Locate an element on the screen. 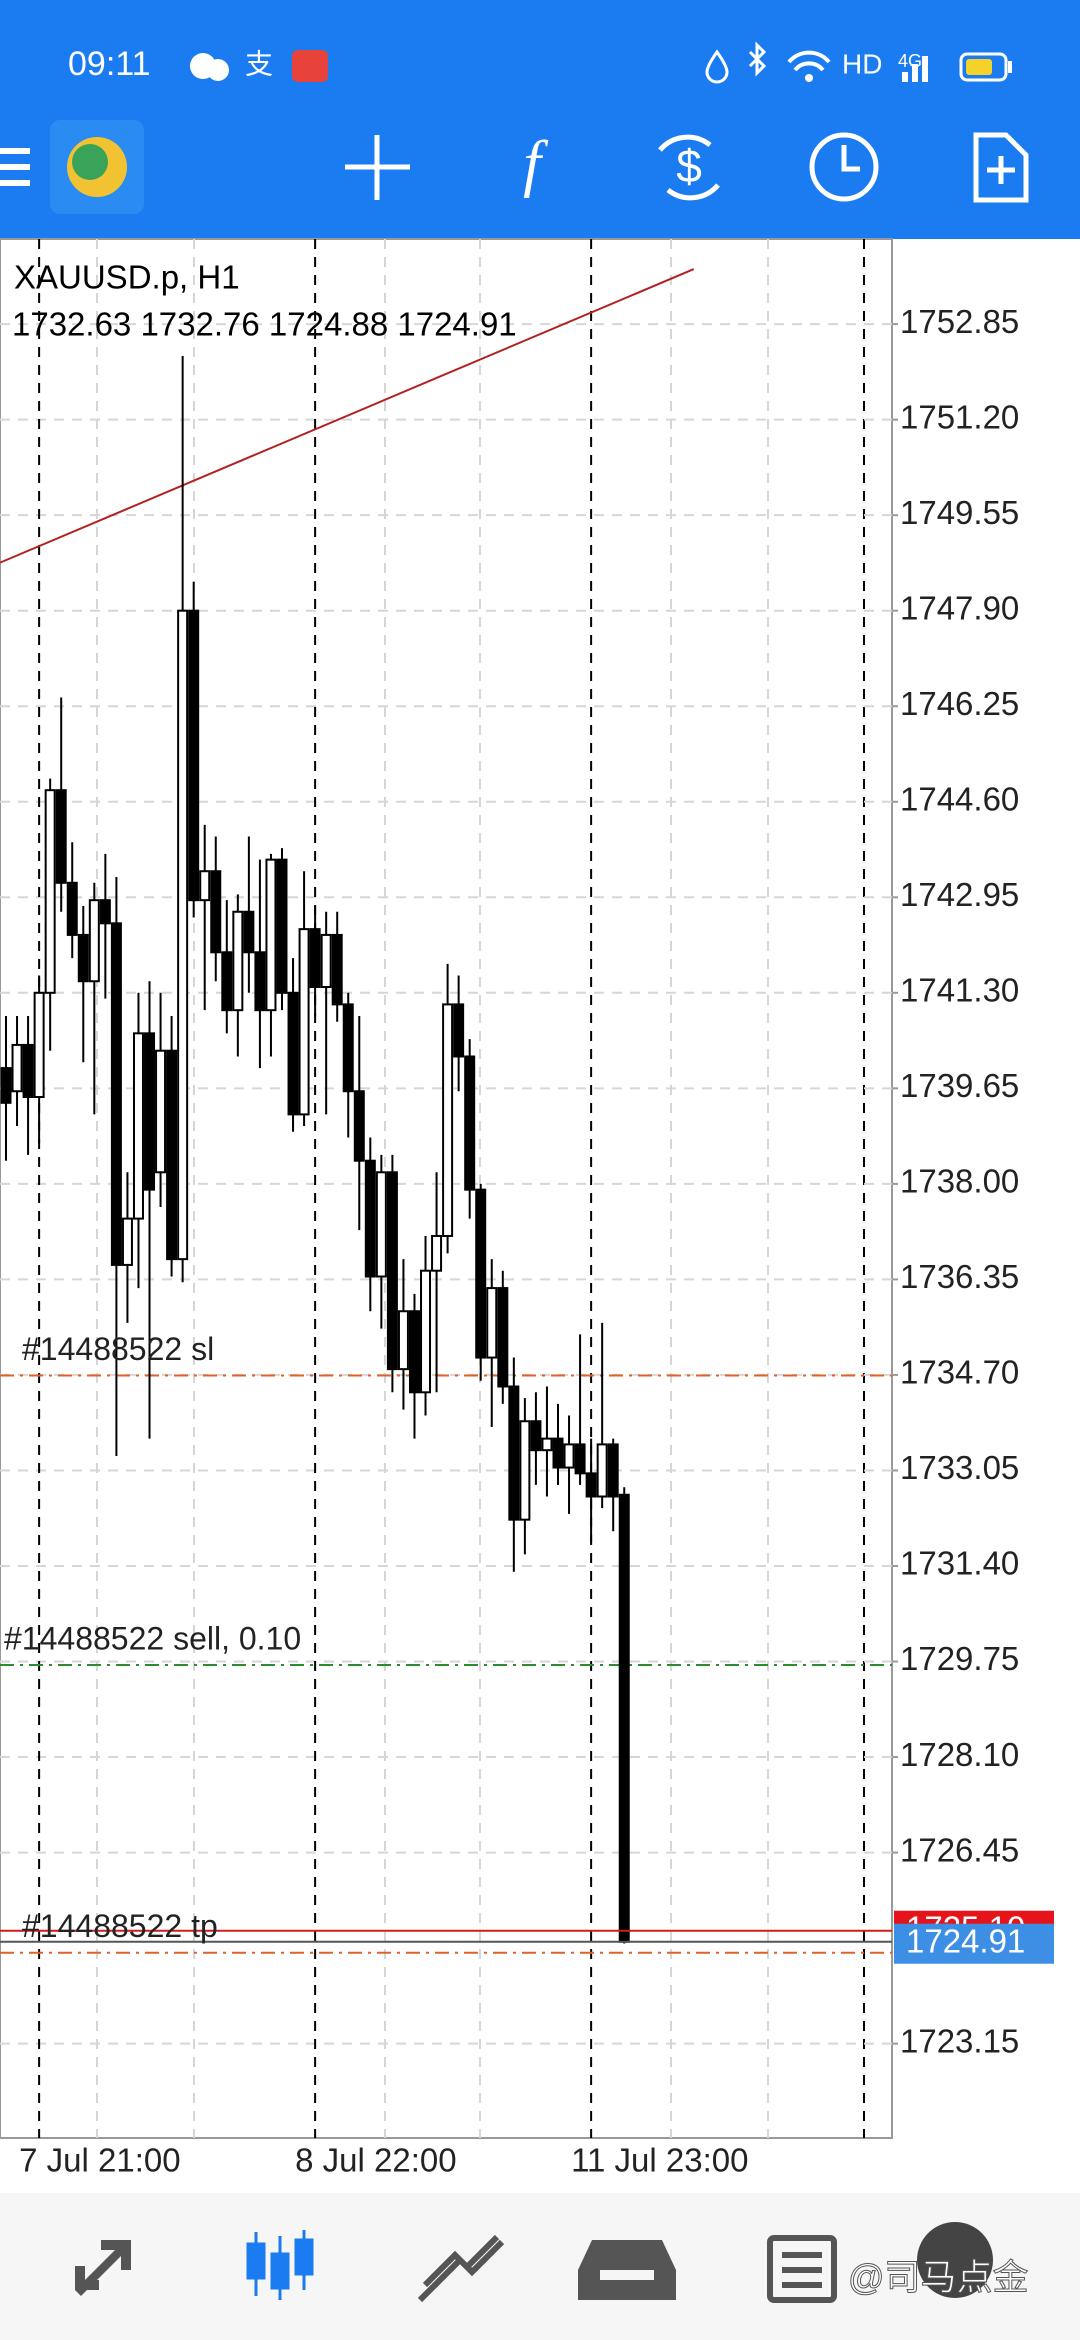 This screenshot has height=2340, width=1080. y-tick-label: 1734.70 is located at coordinates (959, 1372).